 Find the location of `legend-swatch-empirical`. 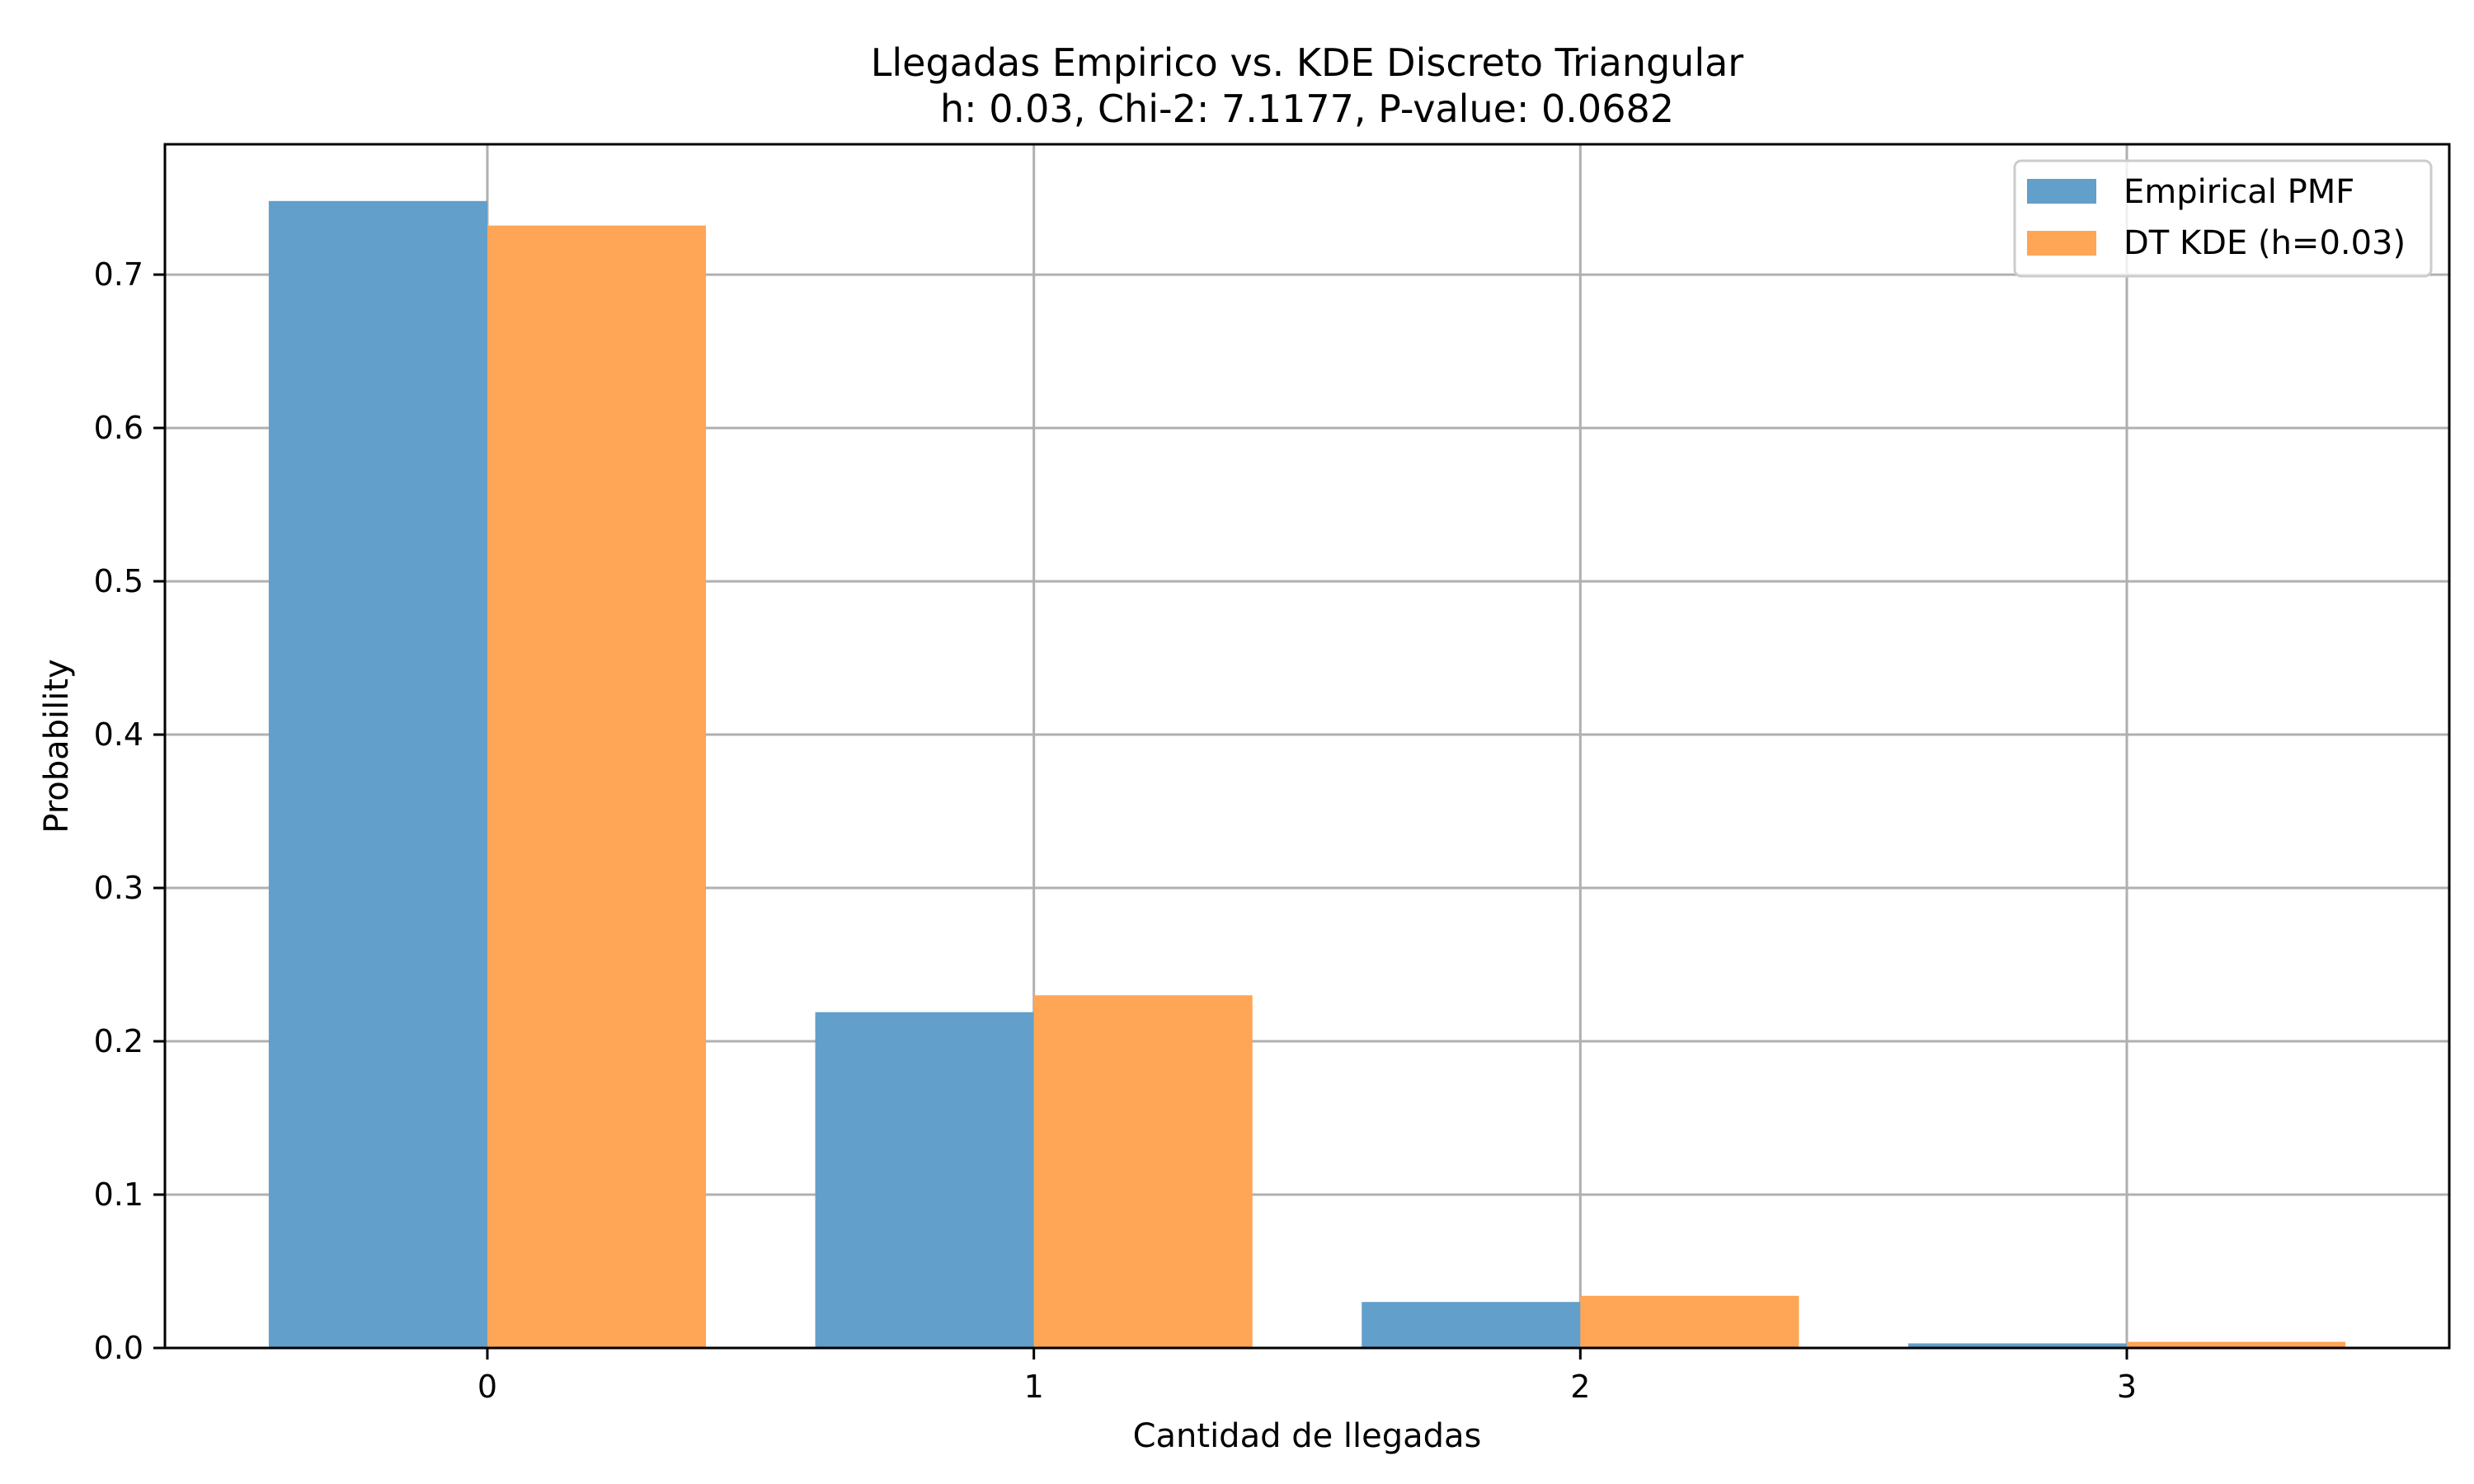

legend-swatch-empirical is located at coordinates (2061, 191).